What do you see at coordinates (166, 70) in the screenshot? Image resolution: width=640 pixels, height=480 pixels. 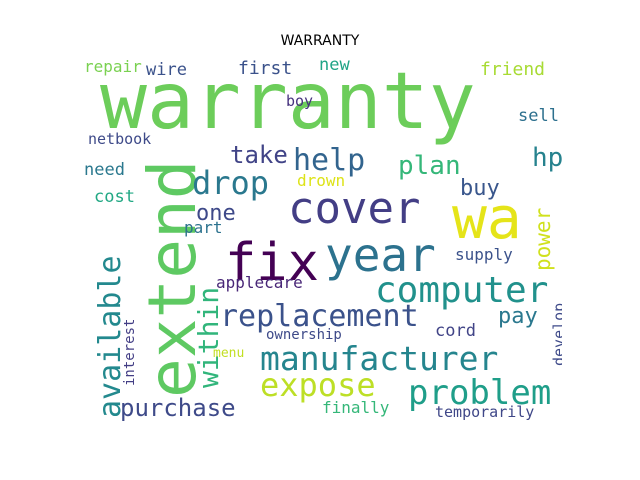 I see `word-wire: wire` at bounding box center [166, 70].